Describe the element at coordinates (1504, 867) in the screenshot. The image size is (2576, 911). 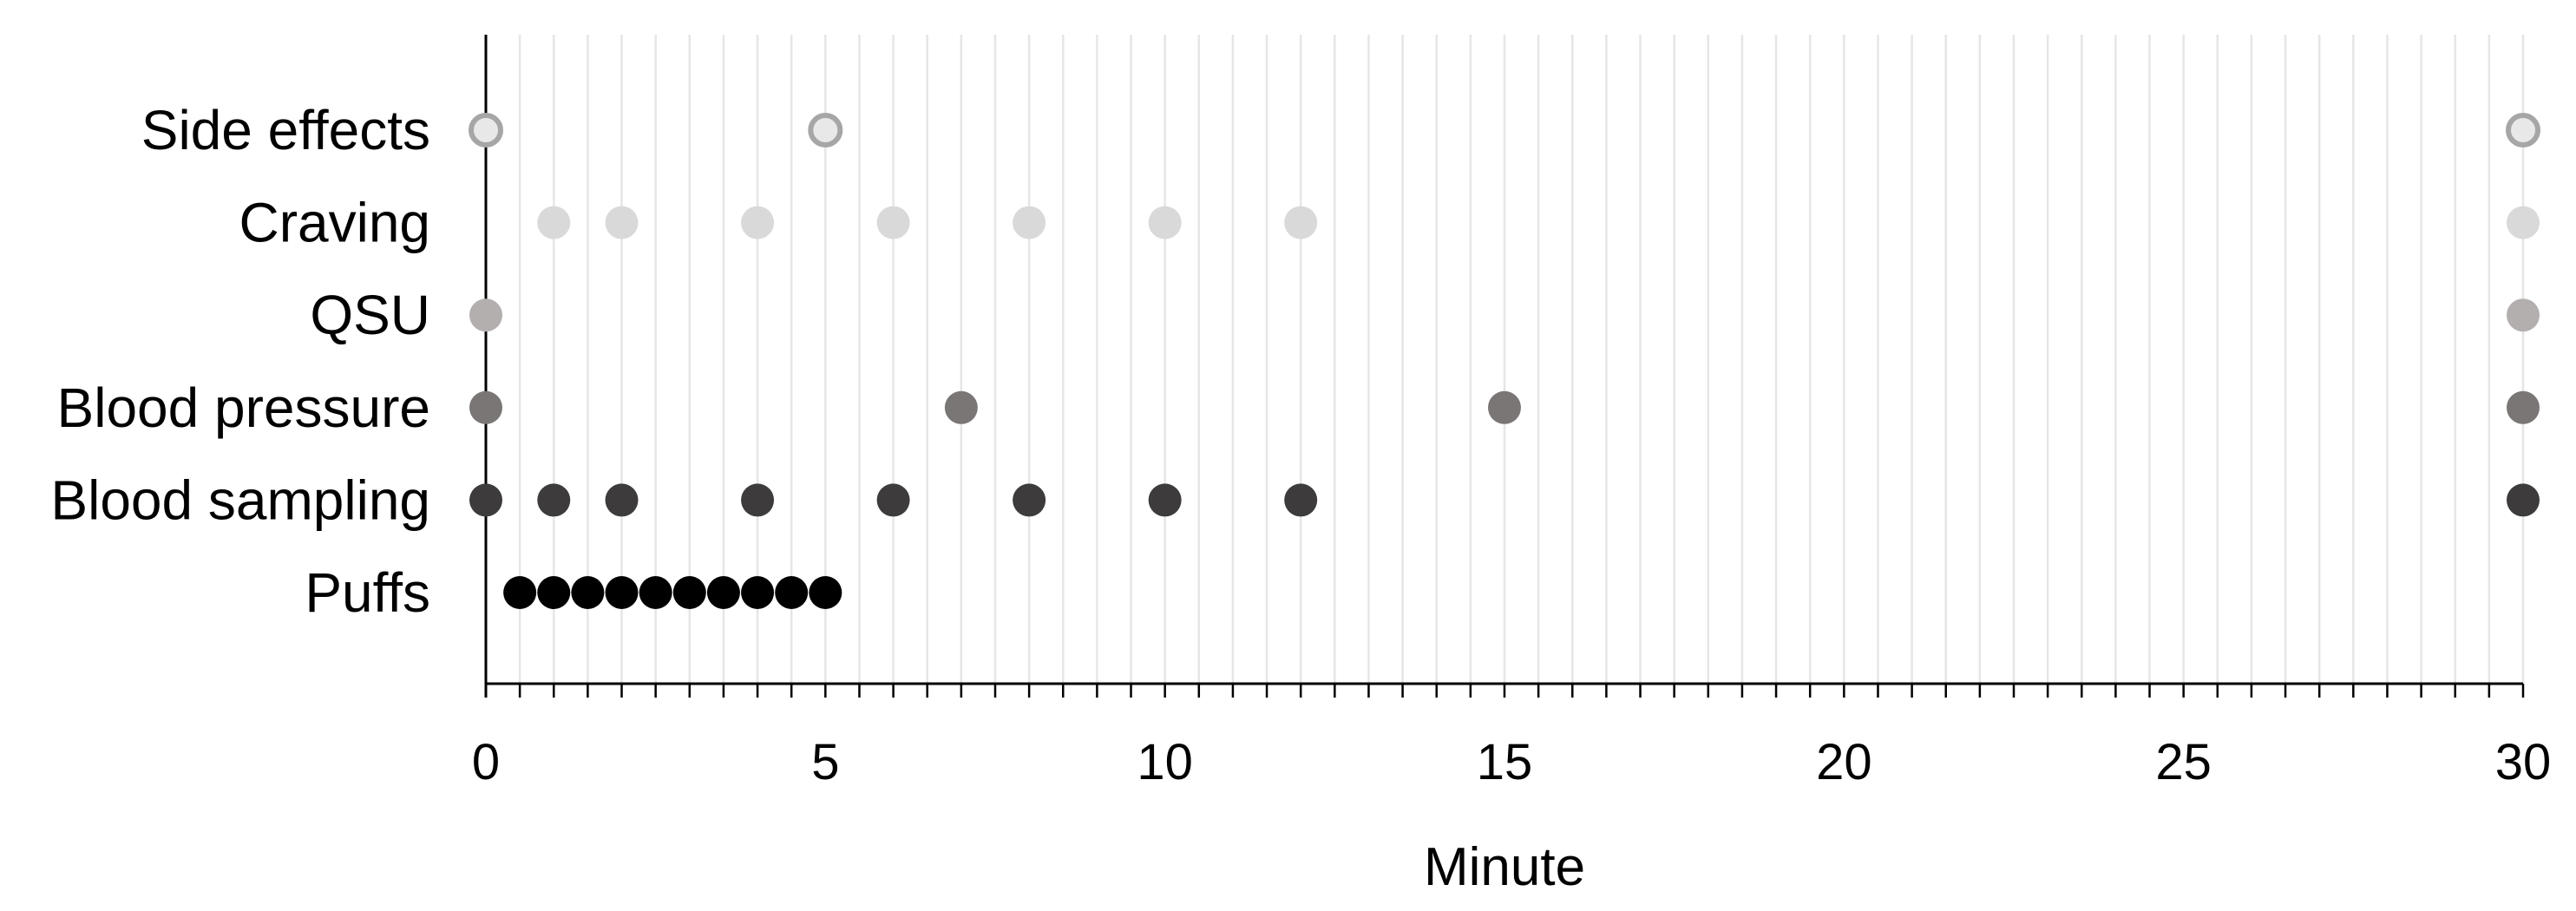
I see `x-axis-title: Minute` at that location.